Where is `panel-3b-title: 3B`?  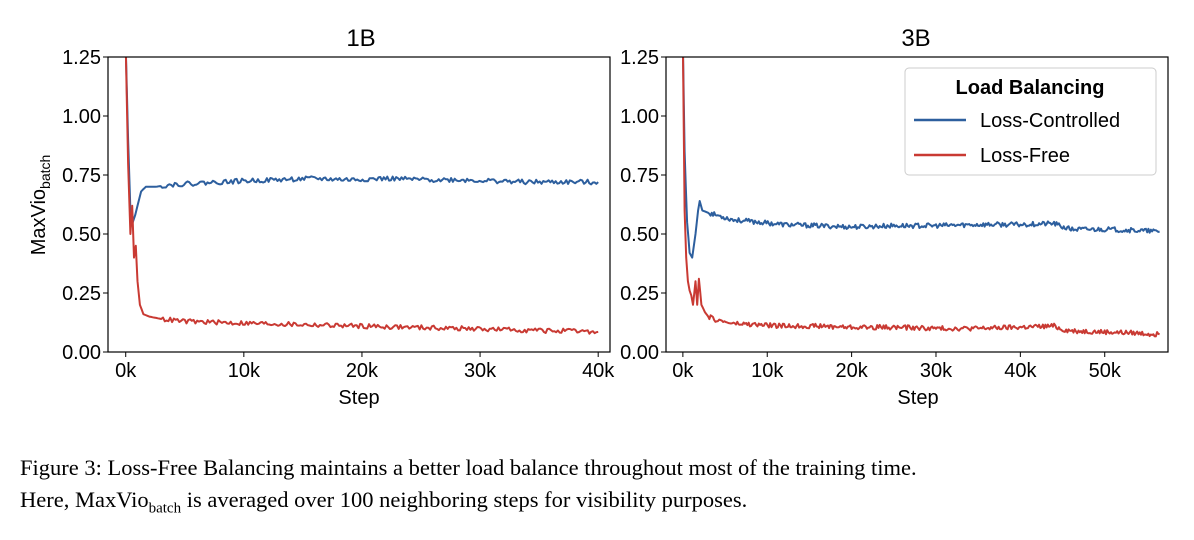
panel-3b-title: 3B is located at coordinates (915, 38).